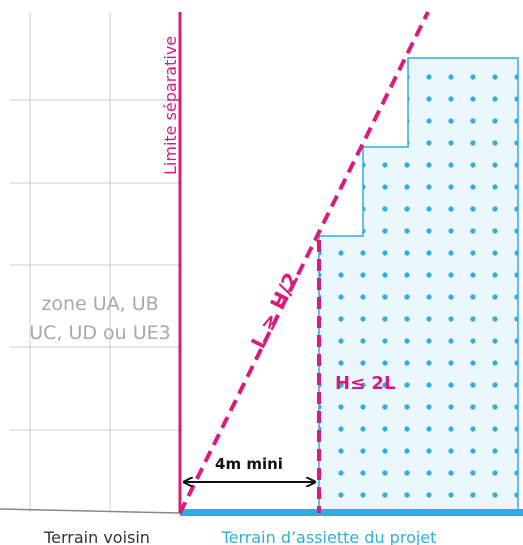 This screenshot has height=545, width=523. What do you see at coordinates (275, 311) in the screenshot?
I see `slope-rule-label: L ≥ H/2` at bounding box center [275, 311].